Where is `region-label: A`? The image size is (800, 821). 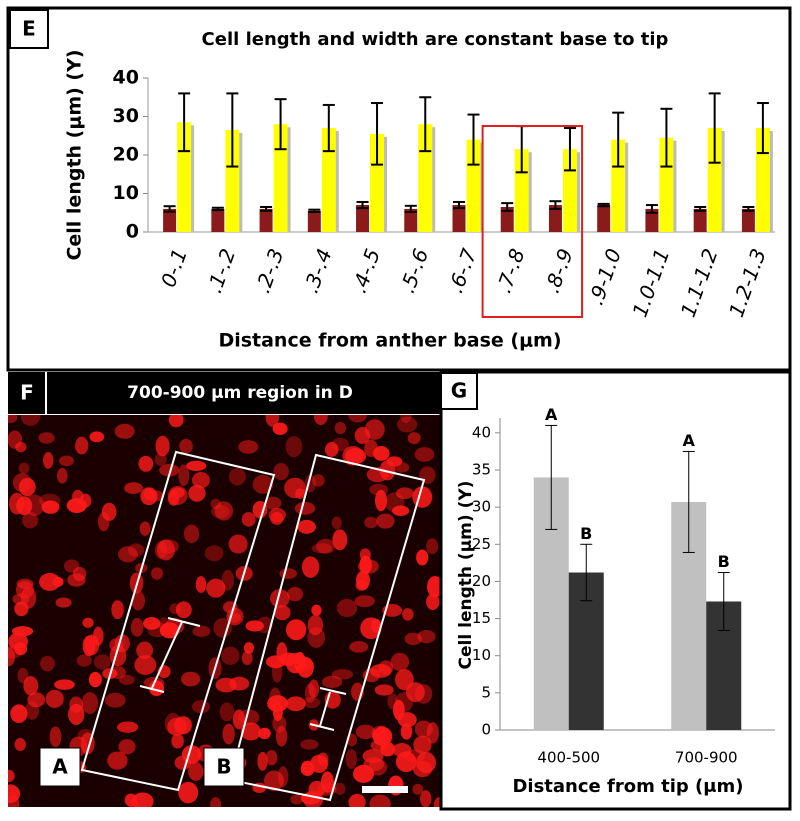 region-label: A is located at coordinates (60, 767).